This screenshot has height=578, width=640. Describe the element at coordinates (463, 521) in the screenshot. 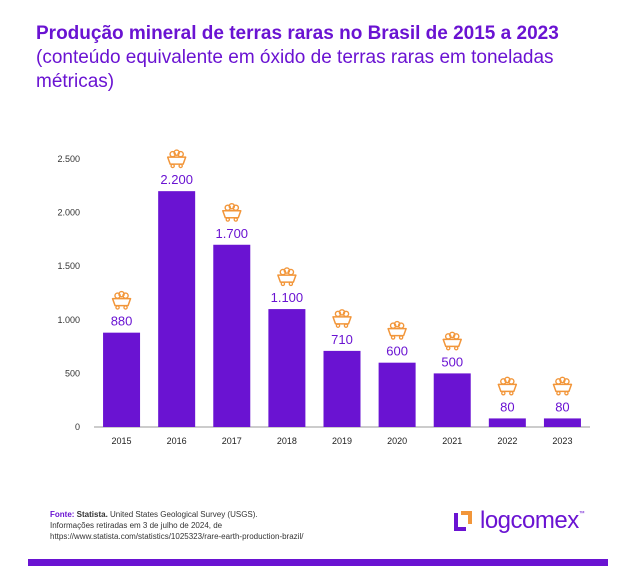

I see `logo-mark-icon` at that location.